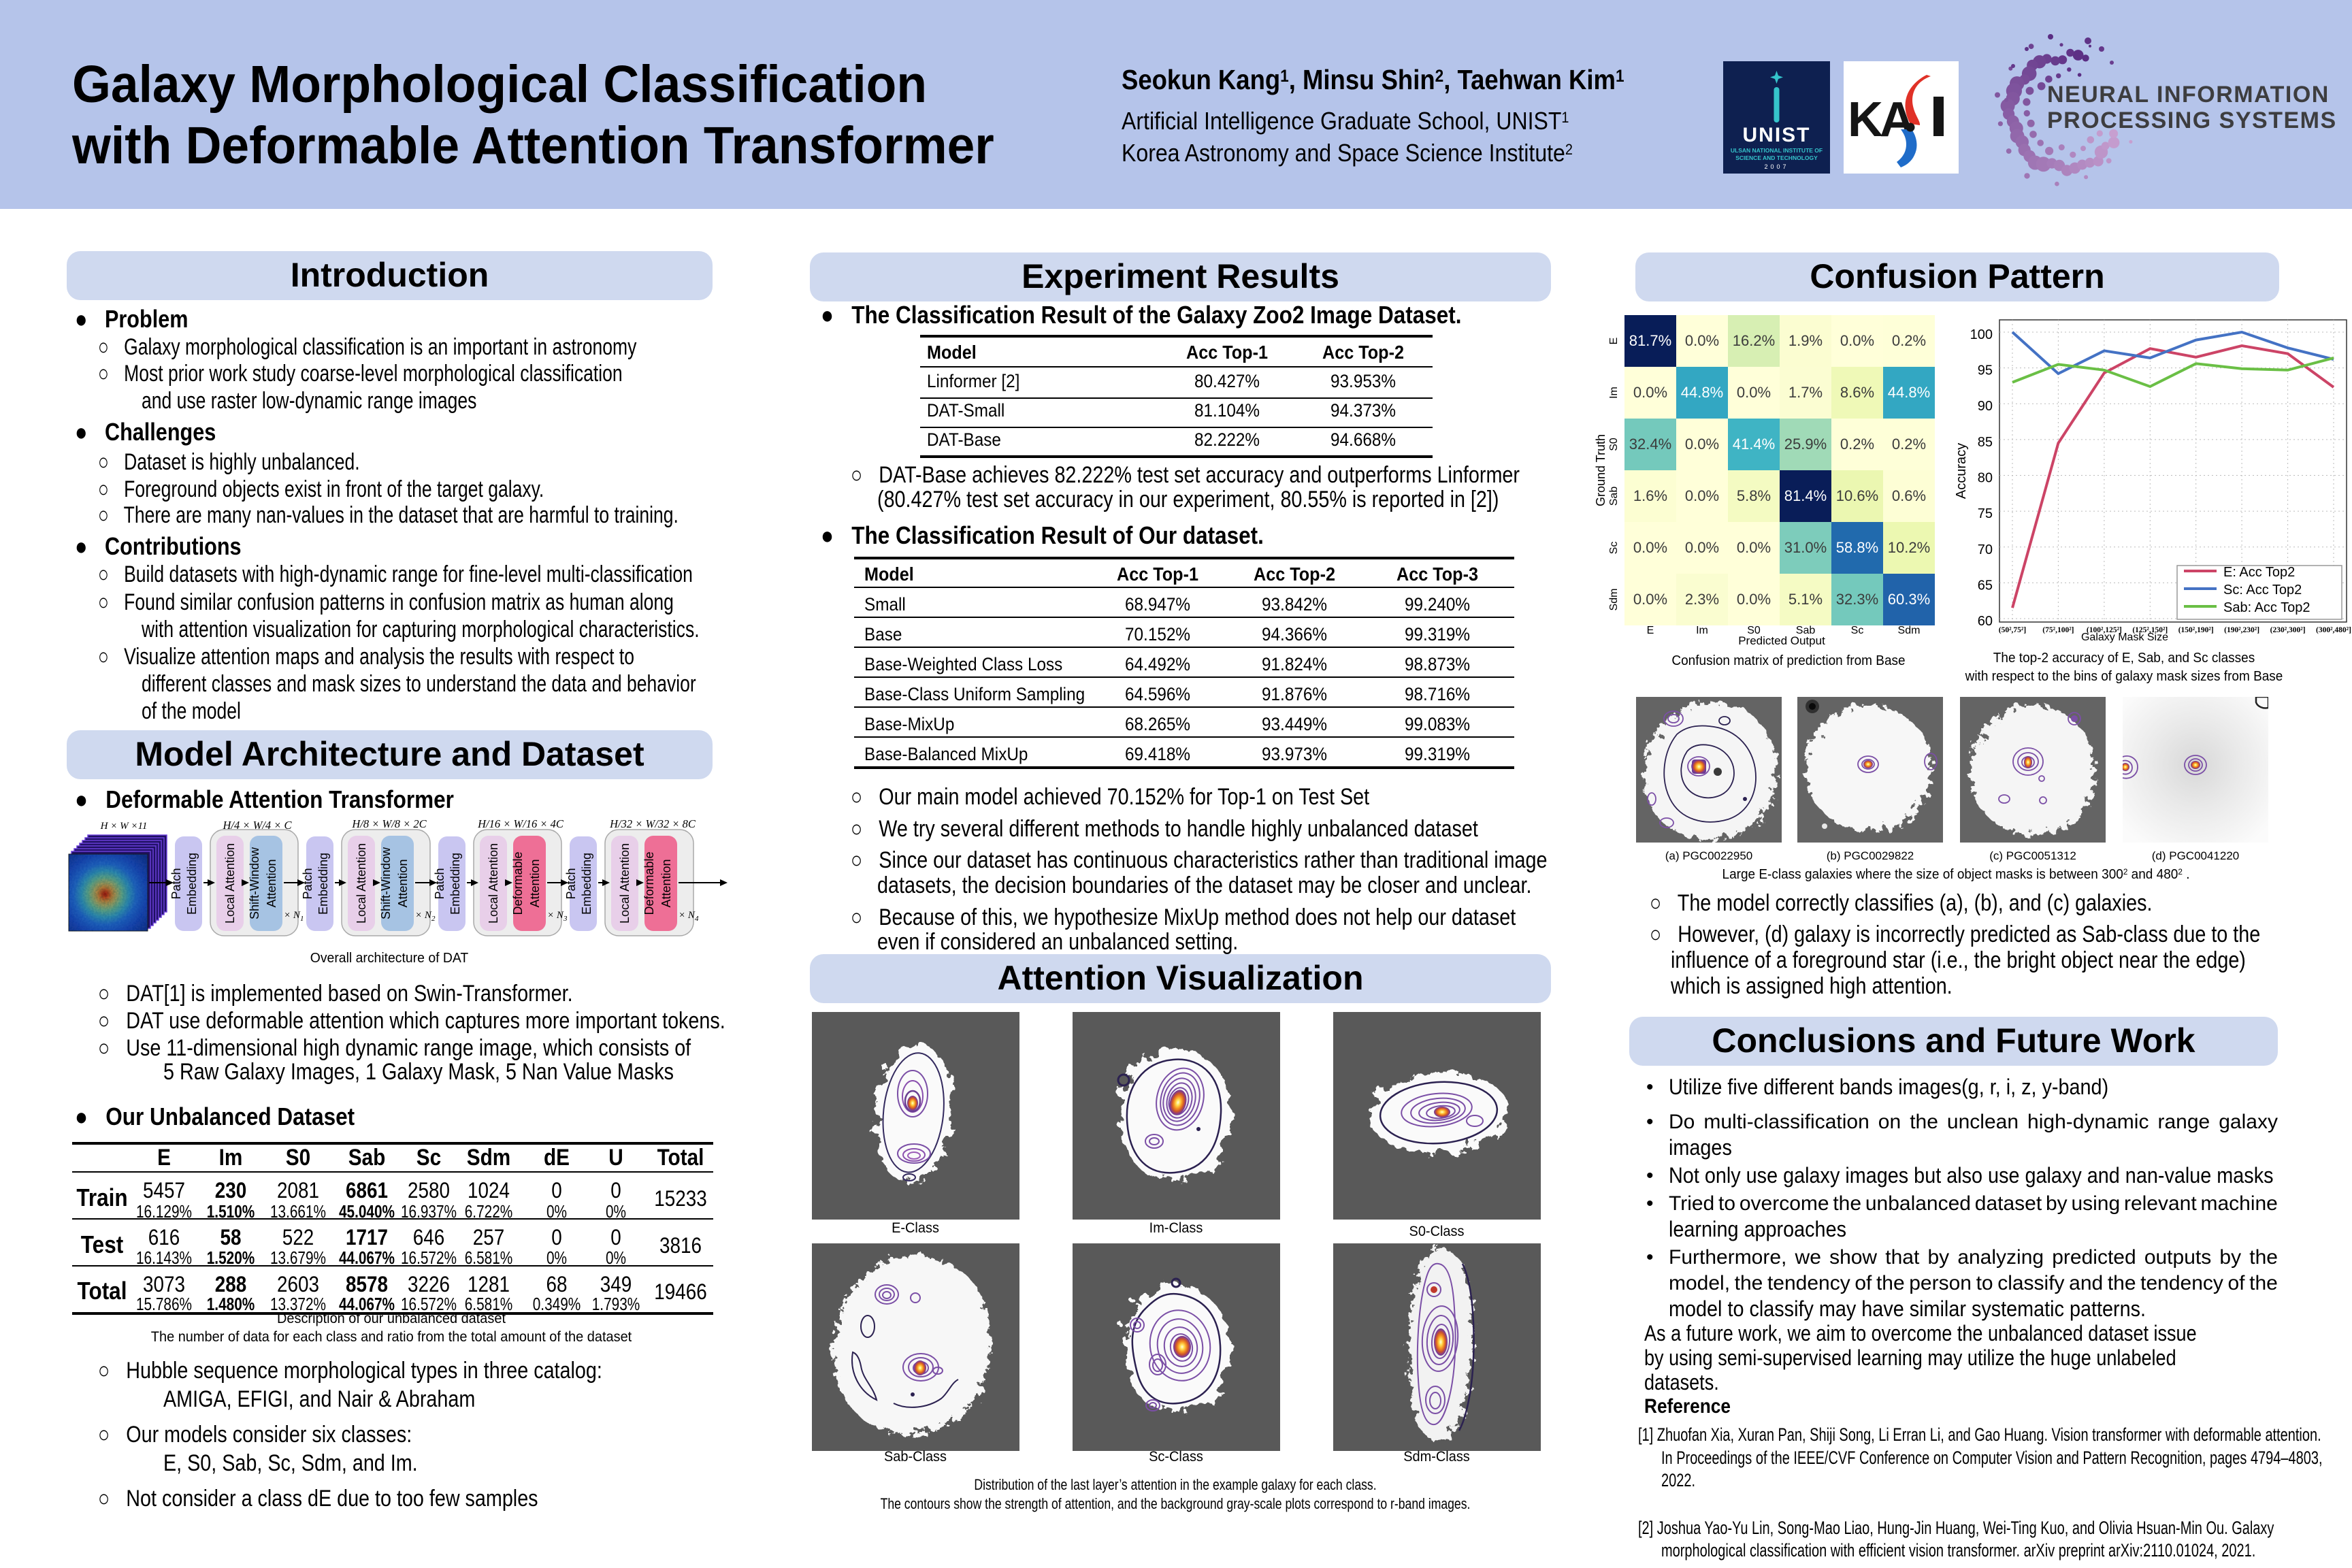 This screenshot has width=2352, height=1568. Describe the element at coordinates (2013, 630) in the screenshot. I see `svg-text: (50²,75²]` at that location.